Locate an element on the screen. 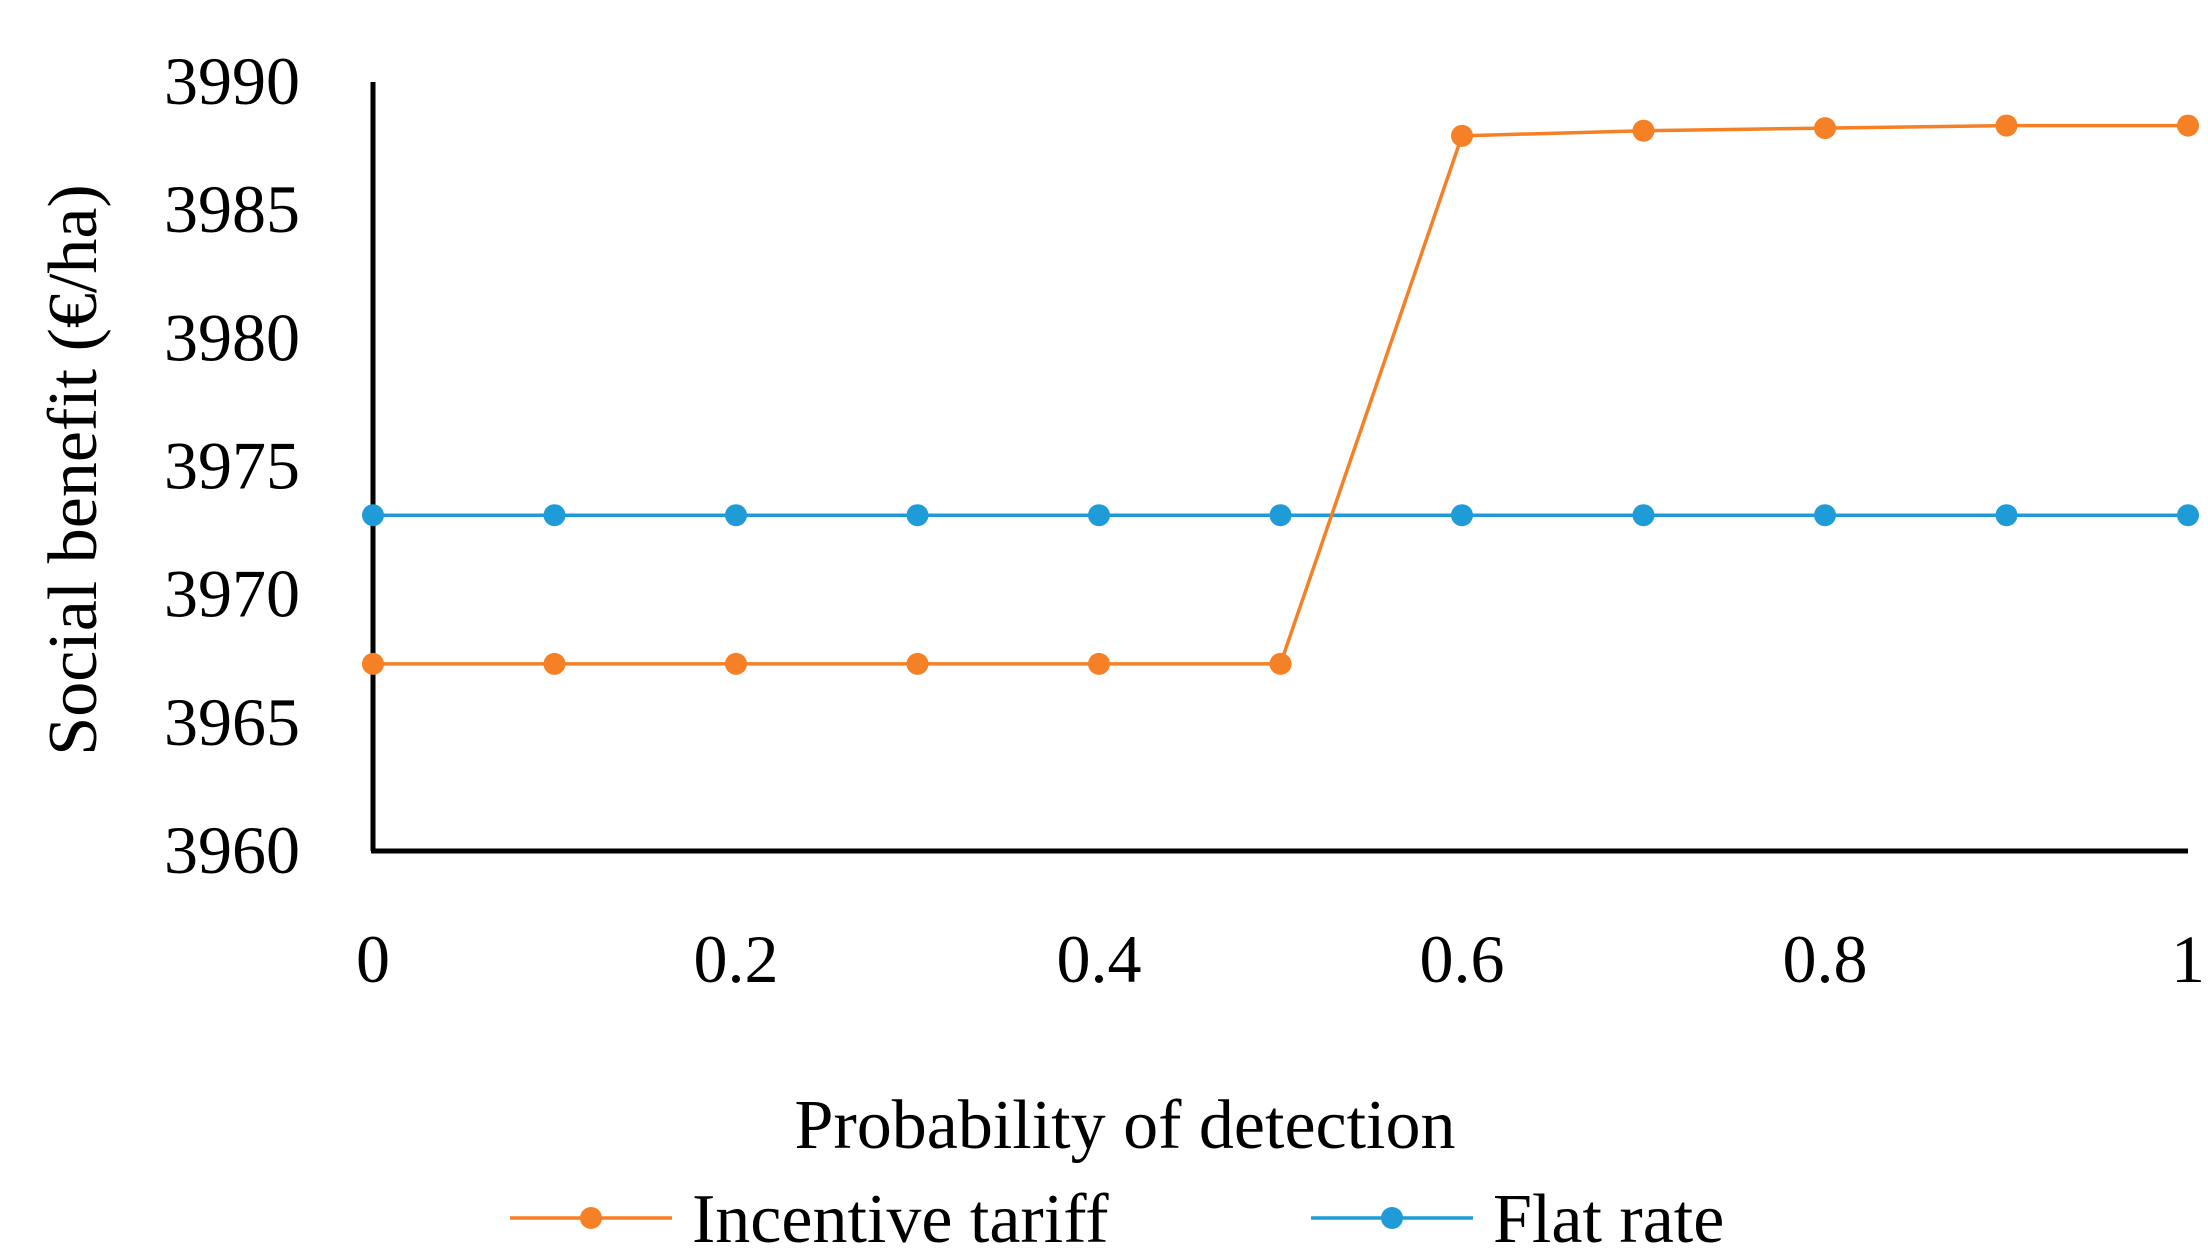 The height and width of the screenshot is (1255, 2208). x-tick-label: 0.4 is located at coordinates (1099, 959).